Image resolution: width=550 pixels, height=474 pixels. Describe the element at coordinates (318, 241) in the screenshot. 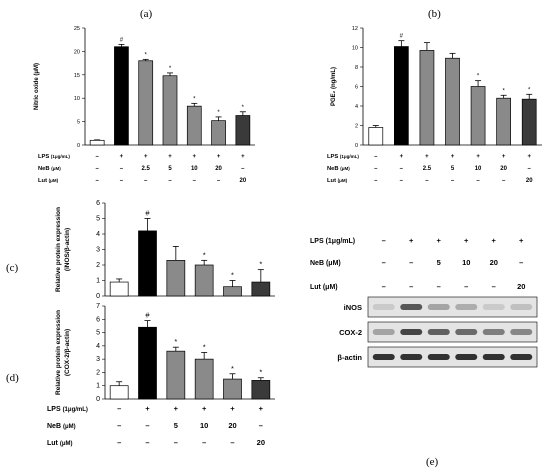

I see `blot-row-label-name: LPS` at that location.